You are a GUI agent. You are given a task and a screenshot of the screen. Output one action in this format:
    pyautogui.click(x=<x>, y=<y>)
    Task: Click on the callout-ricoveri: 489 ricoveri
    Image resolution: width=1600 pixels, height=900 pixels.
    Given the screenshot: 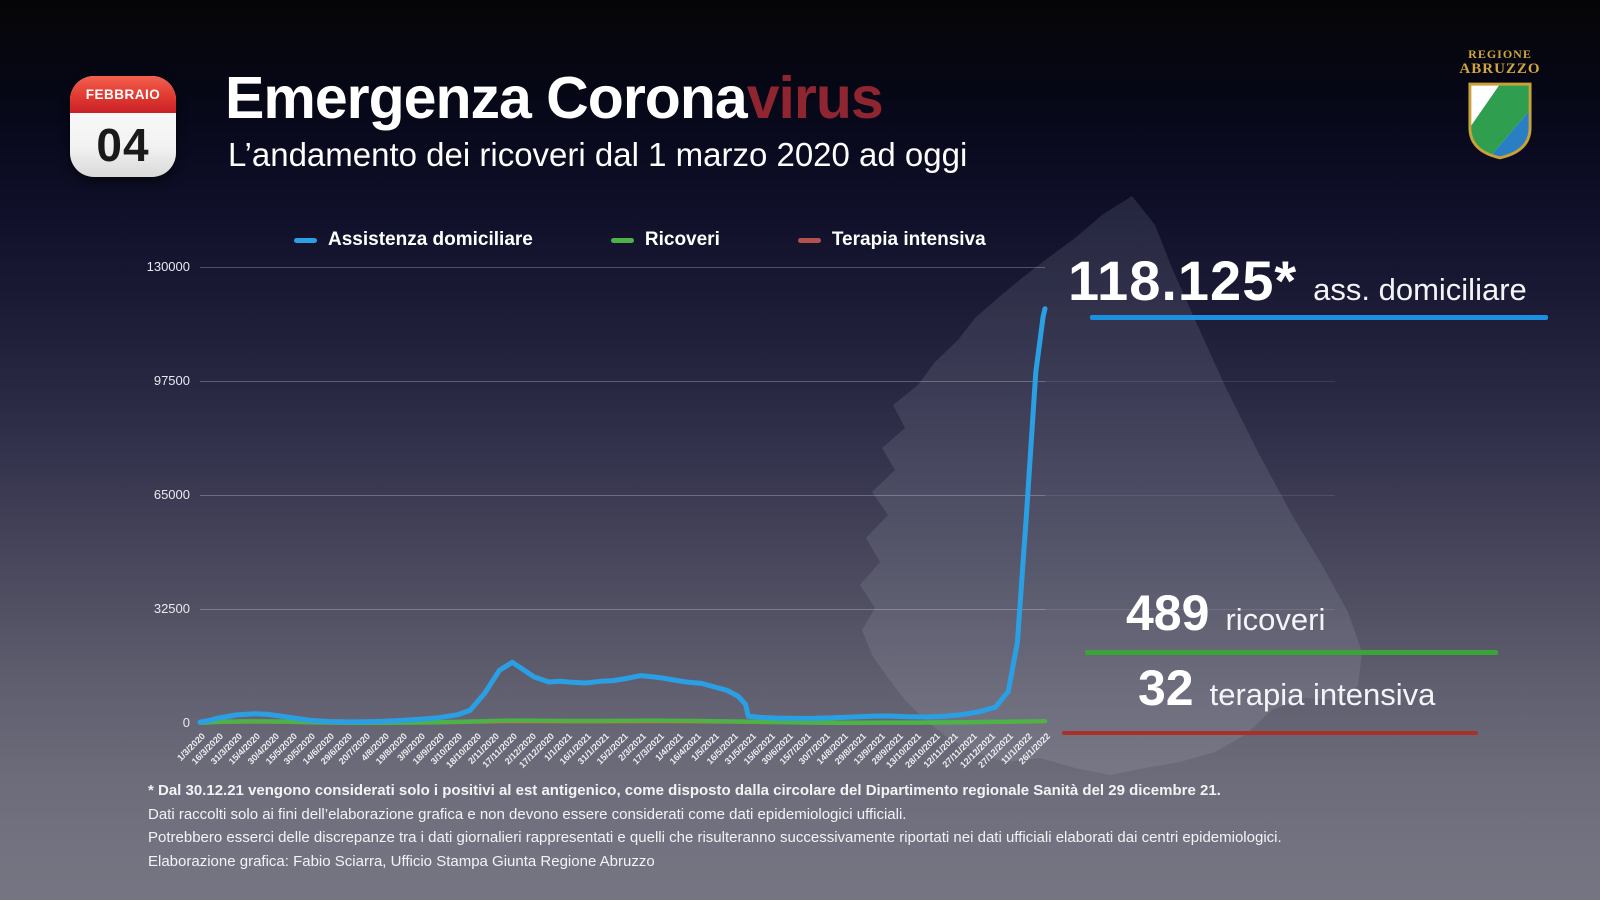 What is the action you would take?
    pyautogui.click(x=1225, y=613)
    